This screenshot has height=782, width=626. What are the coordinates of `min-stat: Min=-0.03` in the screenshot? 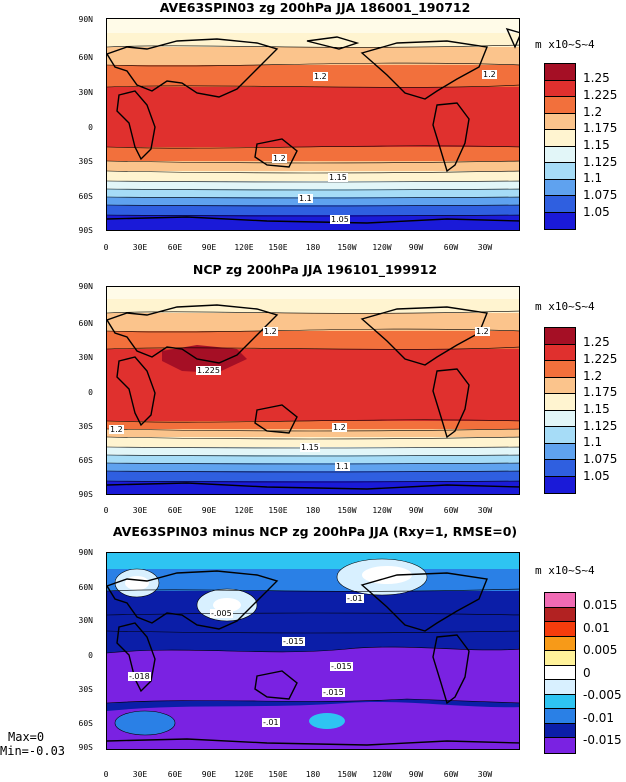 It's located at (33, 751).